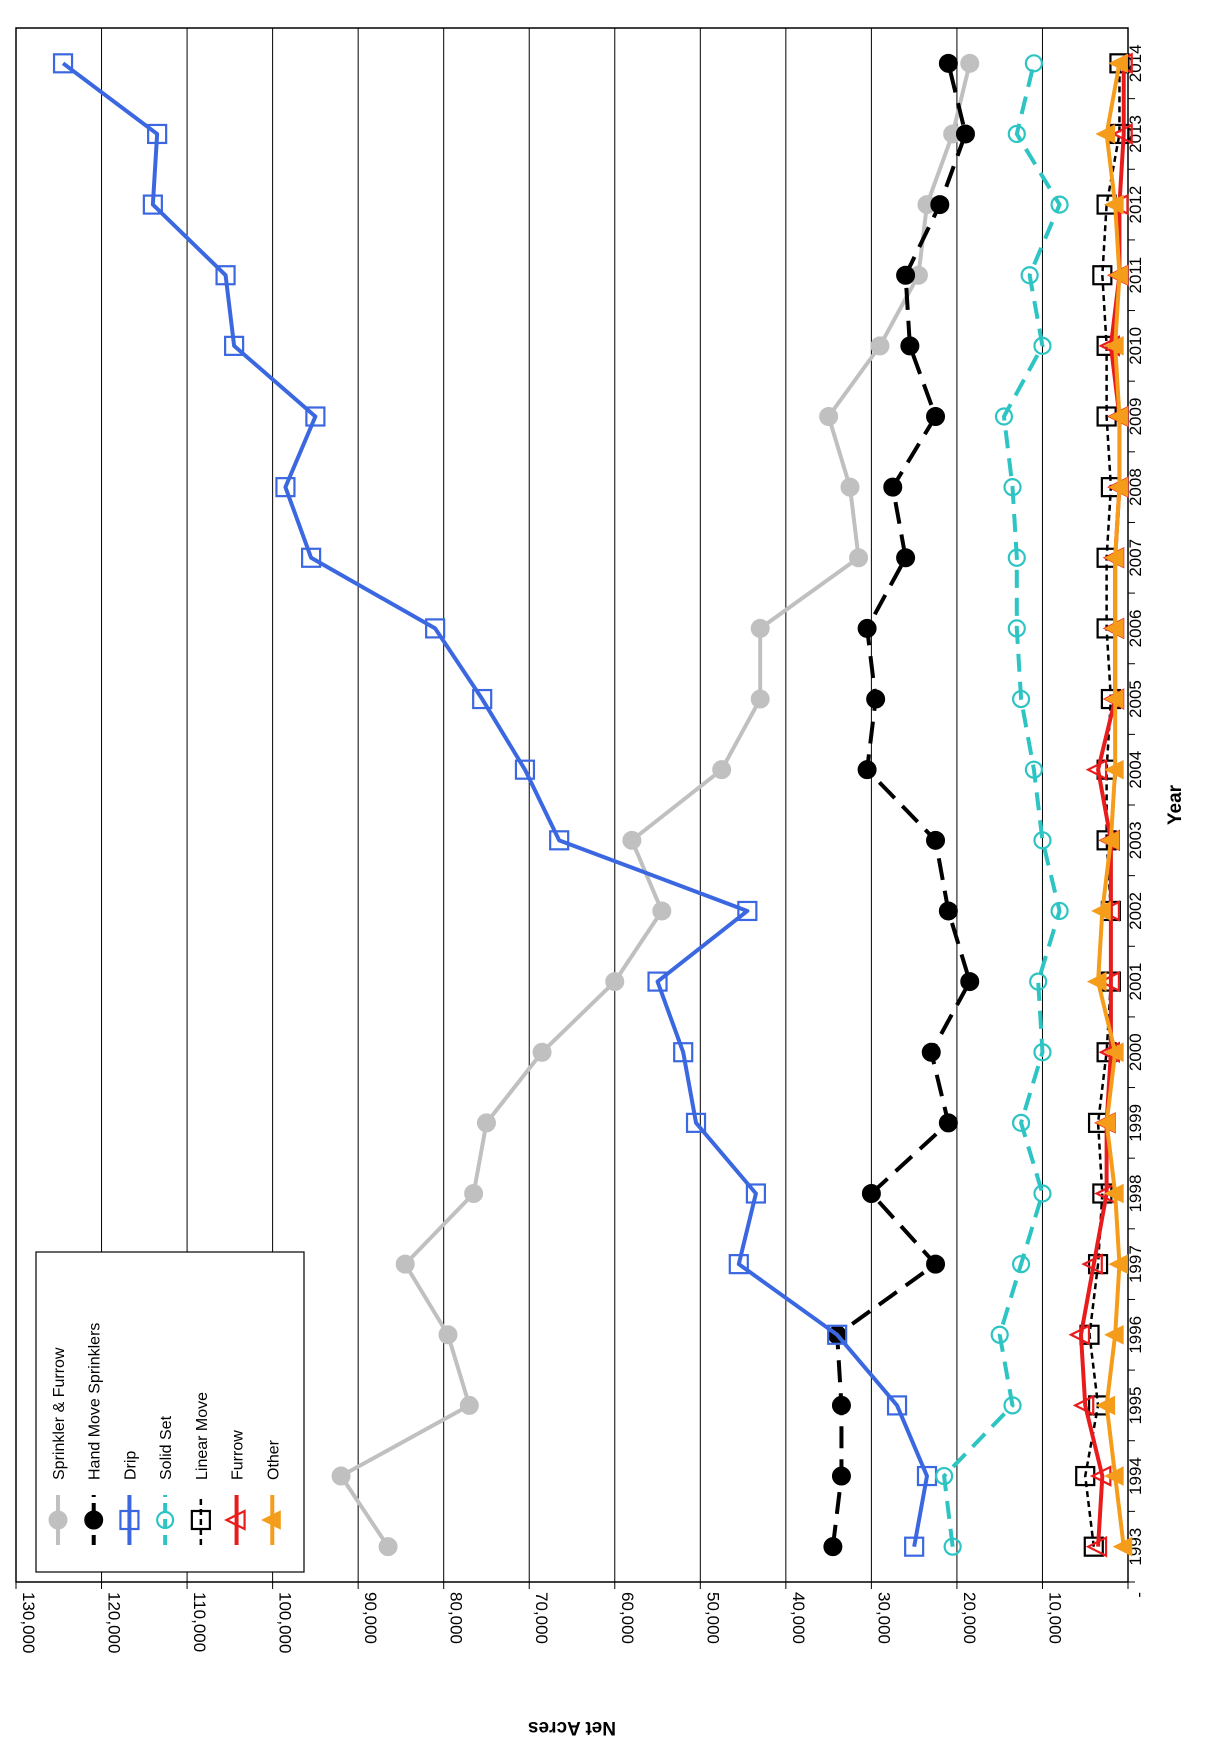  I want to click on legend-item: Hand Move Sprinklers, so click(94, 1434).